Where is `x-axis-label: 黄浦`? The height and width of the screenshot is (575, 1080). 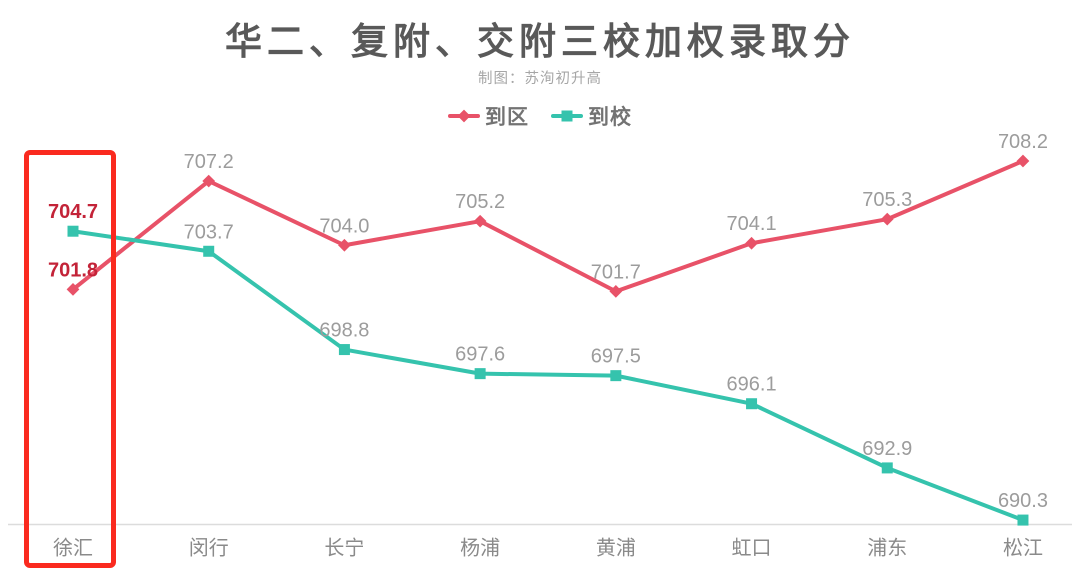 x-axis-label: 黄浦 is located at coordinates (616, 547).